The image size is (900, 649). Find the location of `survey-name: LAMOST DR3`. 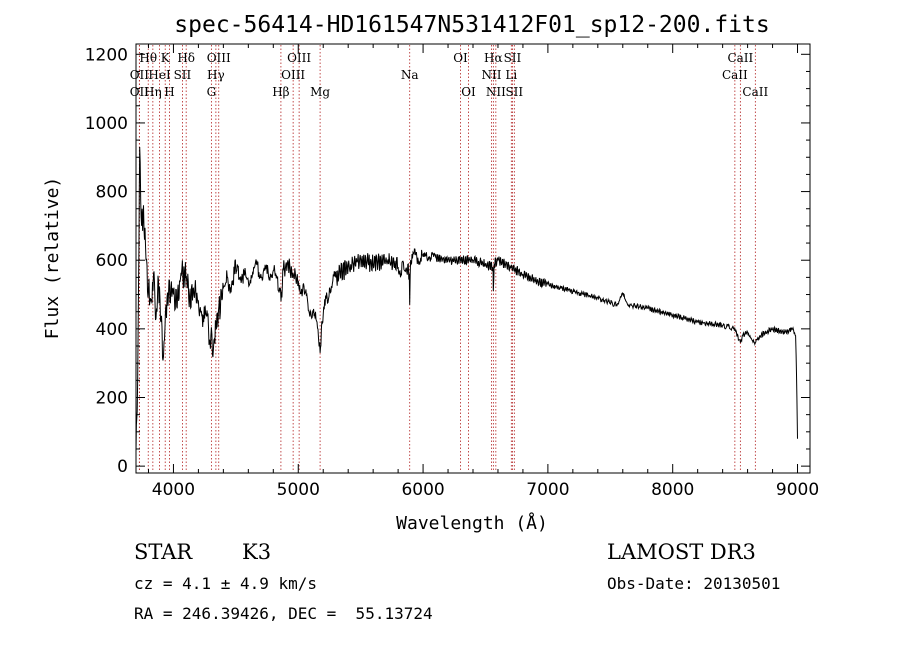

survey-name: LAMOST DR3 is located at coordinates (681, 552).